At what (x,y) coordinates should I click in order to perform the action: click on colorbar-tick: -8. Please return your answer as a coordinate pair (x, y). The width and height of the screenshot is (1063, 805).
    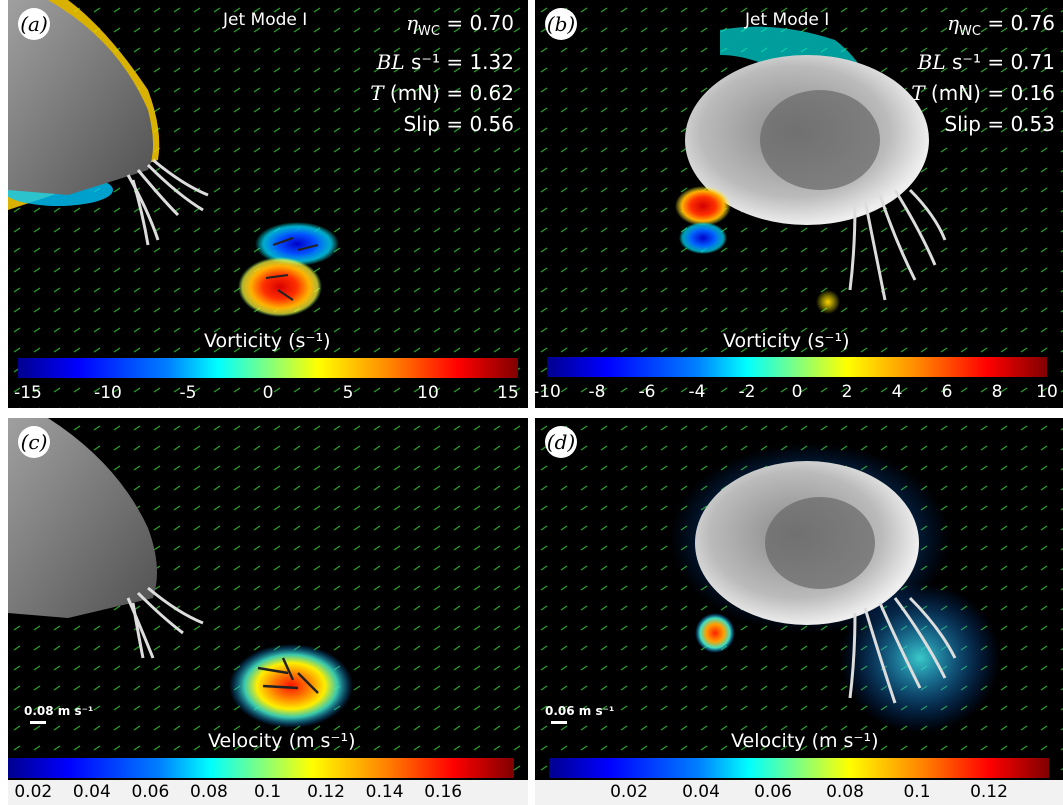
    Looking at the image, I should click on (597, 392).